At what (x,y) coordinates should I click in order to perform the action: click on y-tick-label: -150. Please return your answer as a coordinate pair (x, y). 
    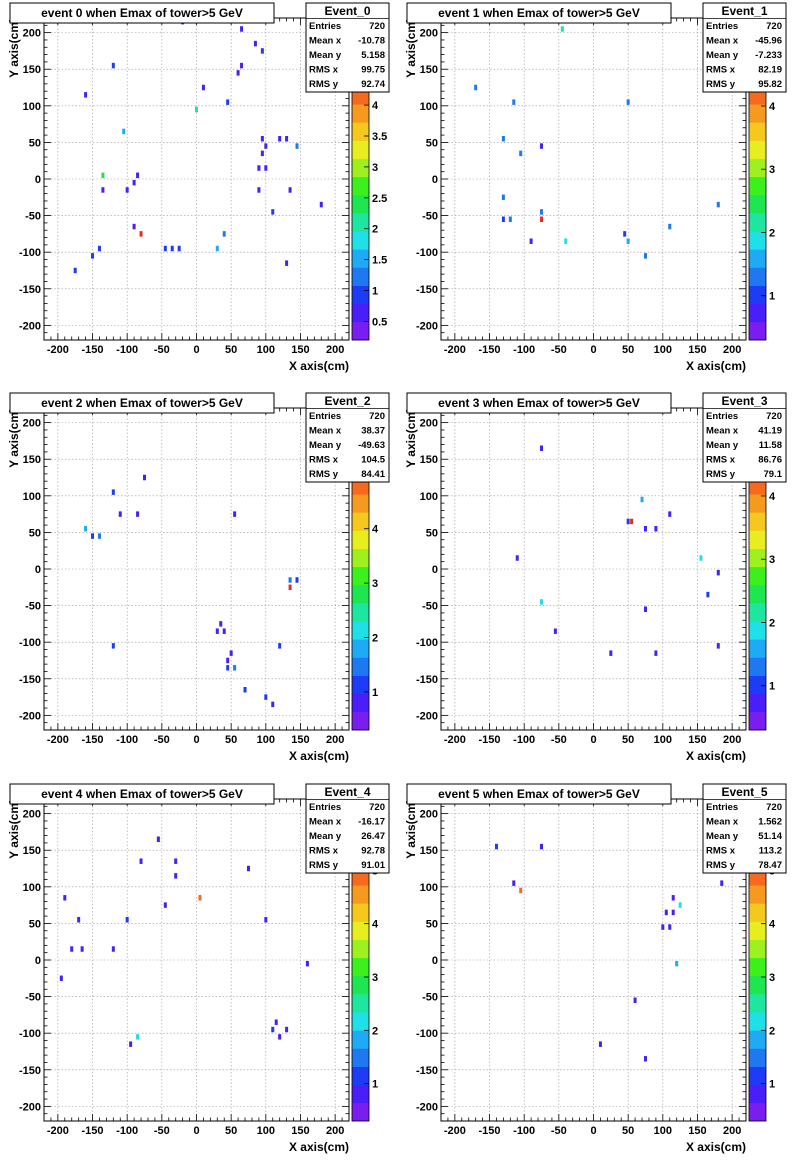
    Looking at the image, I should click on (30, 1071).